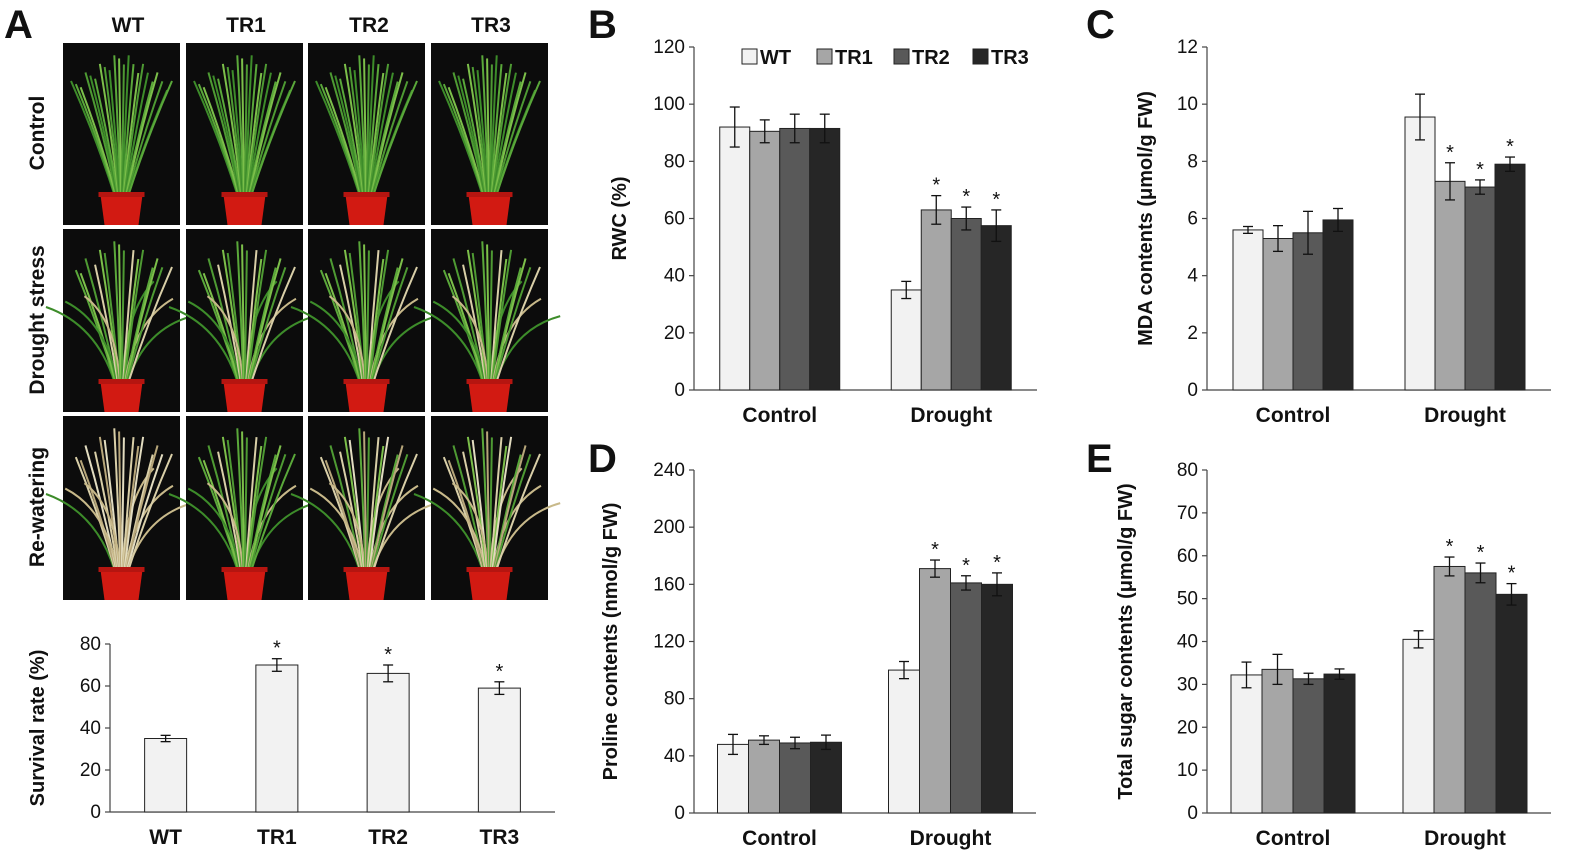  I want to click on panel-letter-a: A, so click(18, 25).